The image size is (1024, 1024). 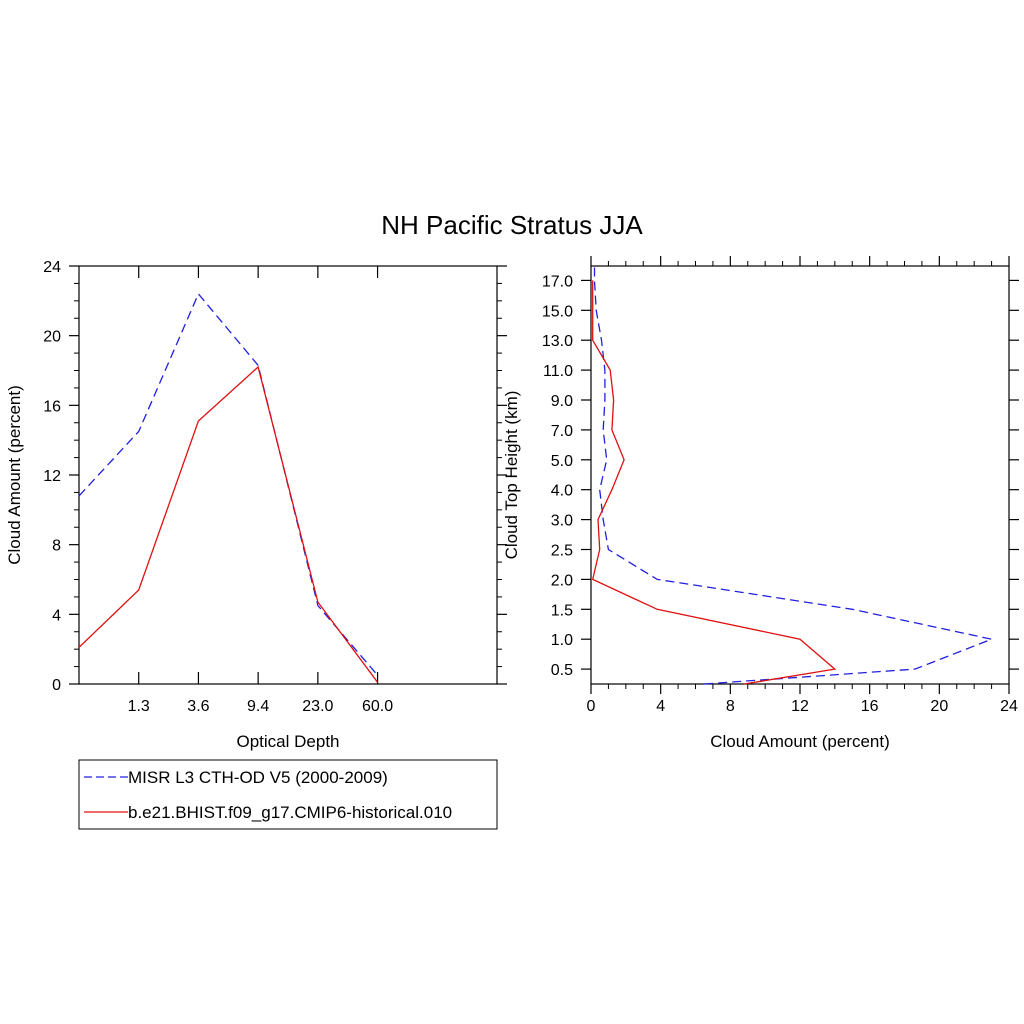 What do you see at coordinates (562, 461) in the screenshot?
I see `right-y-tick-label: 5.0` at bounding box center [562, 461].